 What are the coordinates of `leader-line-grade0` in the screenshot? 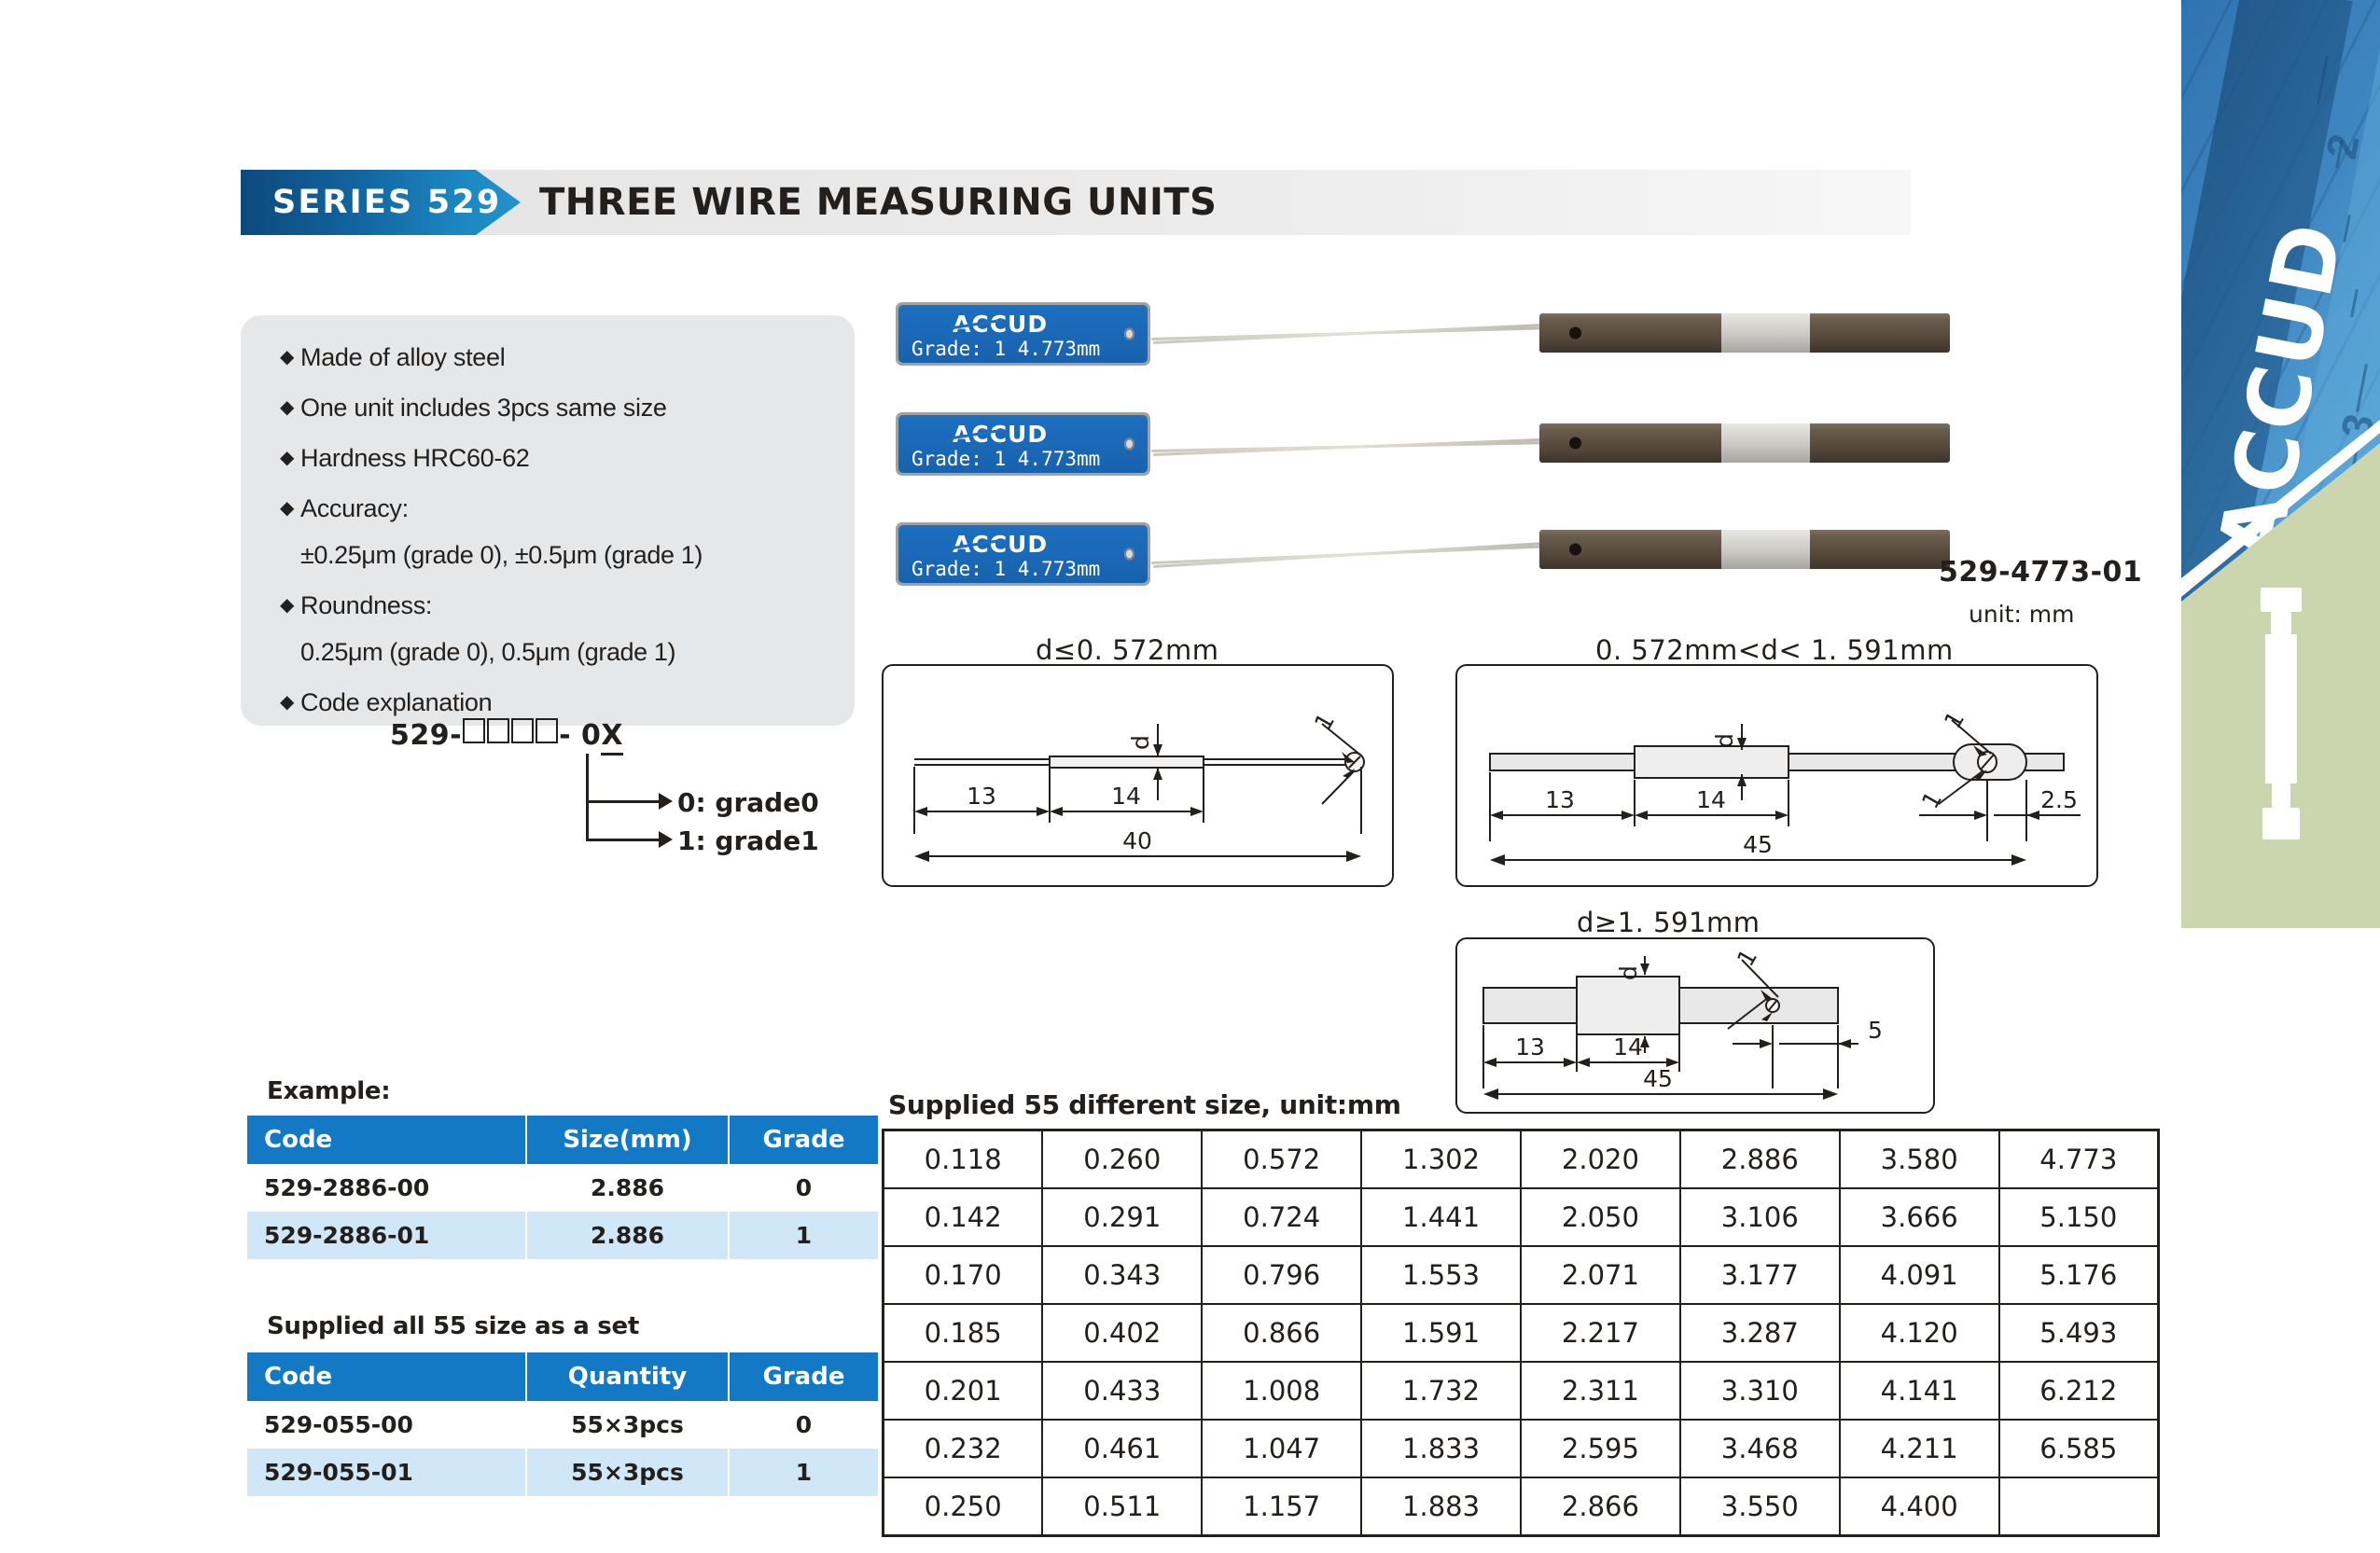 It's located at (622, 801).